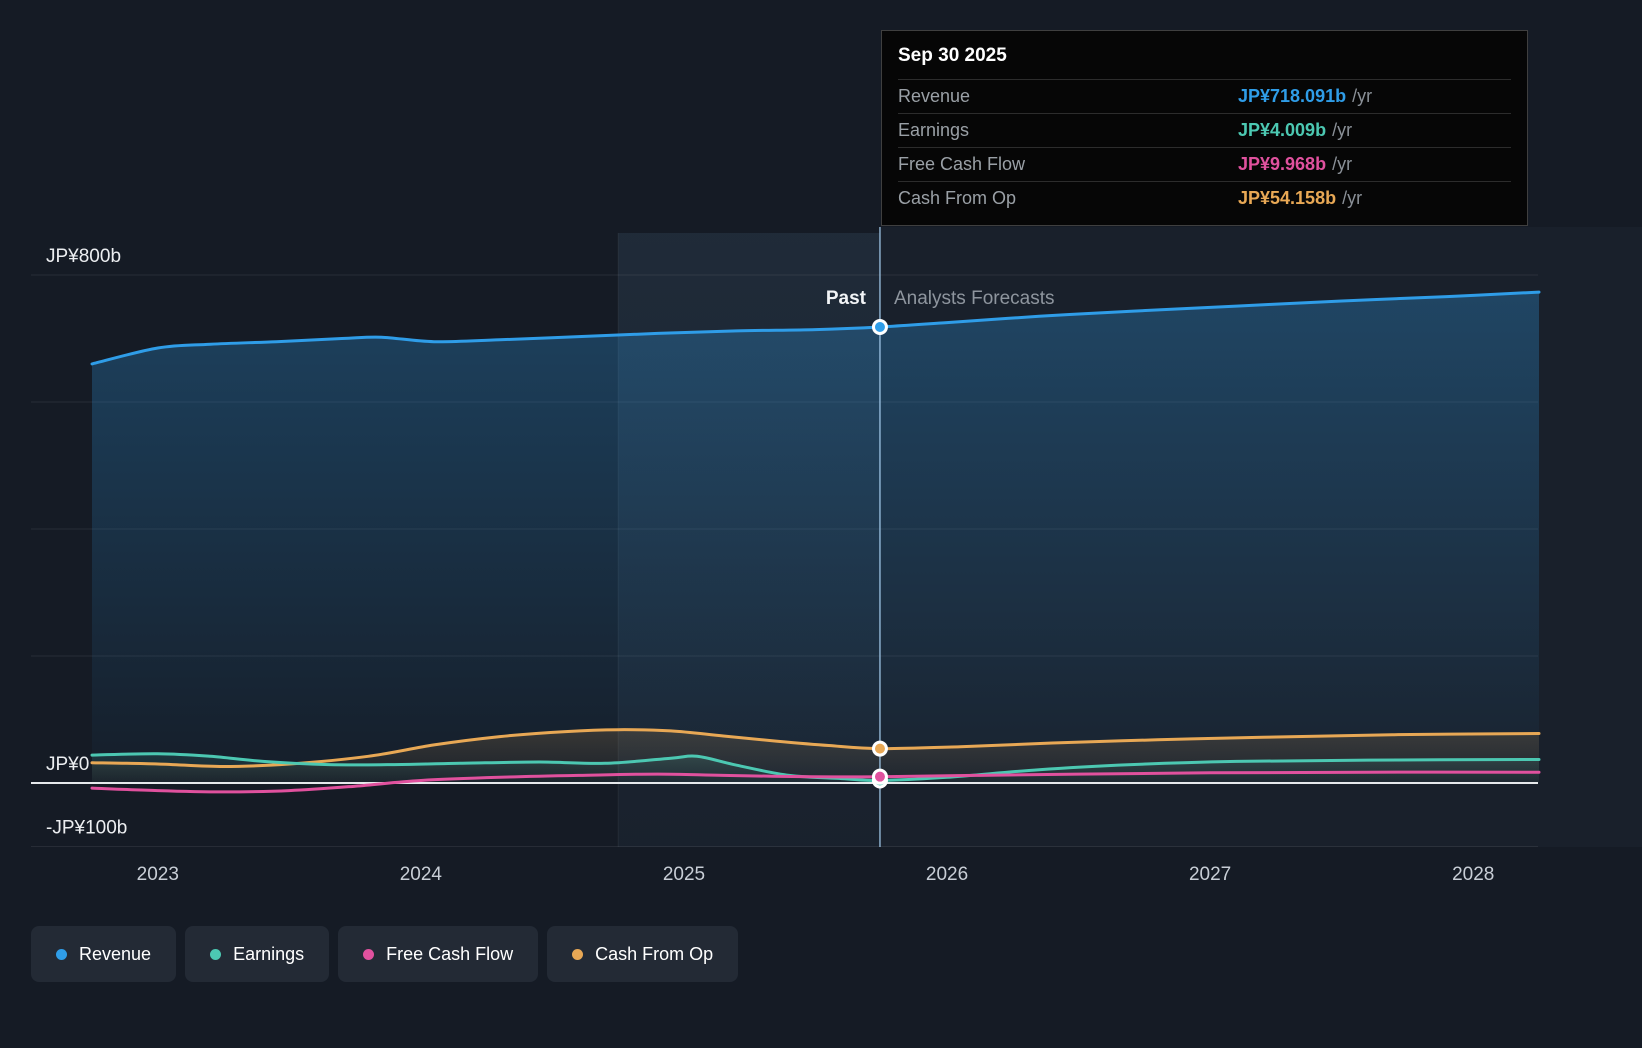  I want to click on tooltip-row-value: JP¥718.091b/yr, so click(1305, 96).